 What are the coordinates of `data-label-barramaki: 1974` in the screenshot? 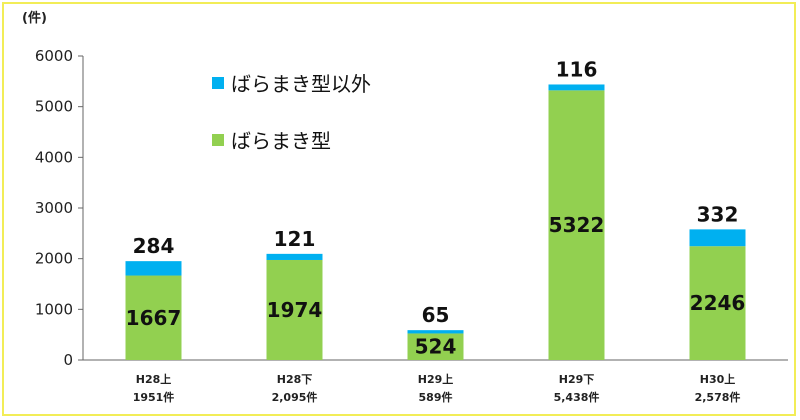 It's located at (295, 310).